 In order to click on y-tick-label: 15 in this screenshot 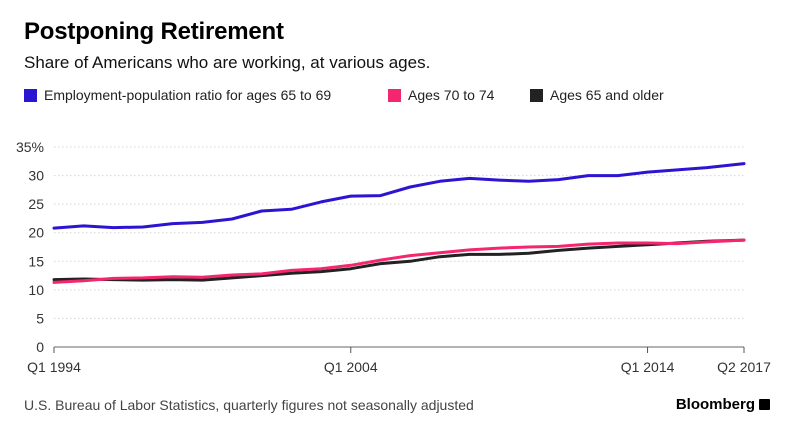, I will do `click(36, 261)`.